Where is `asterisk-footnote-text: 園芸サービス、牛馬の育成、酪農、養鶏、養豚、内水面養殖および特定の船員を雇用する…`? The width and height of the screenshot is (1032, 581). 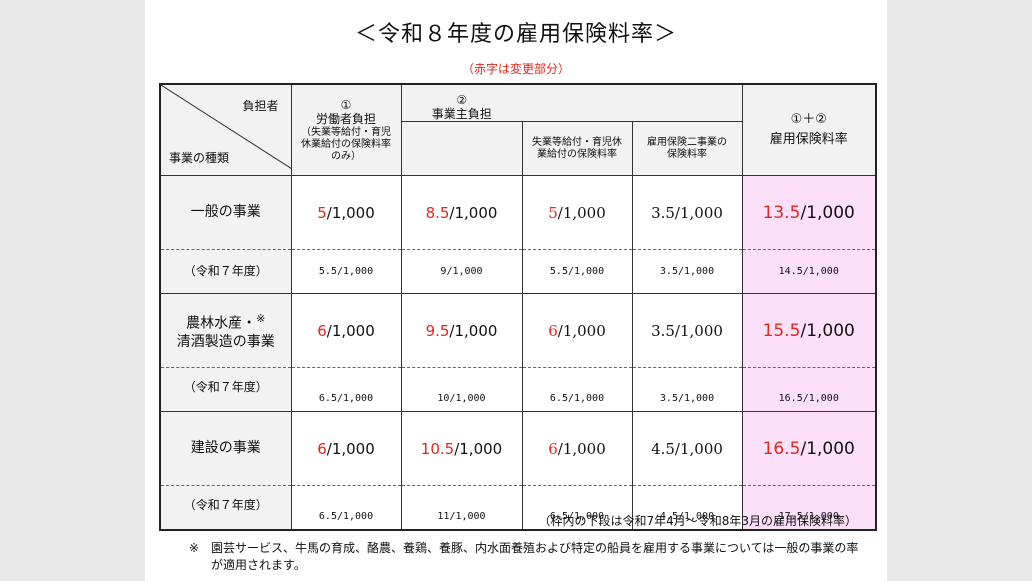
asterisk-footnote-text: 園芸サービス、牛馬の育成、酪農、養鶏、養豚、内水面養殖および特定の船員を雇用する… is located at coordinates (535, 556).